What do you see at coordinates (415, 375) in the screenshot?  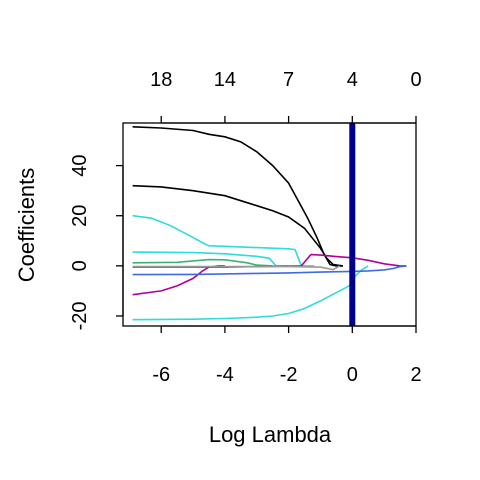 I see `x-tick-label: 2` at bounding box center [415, 375].